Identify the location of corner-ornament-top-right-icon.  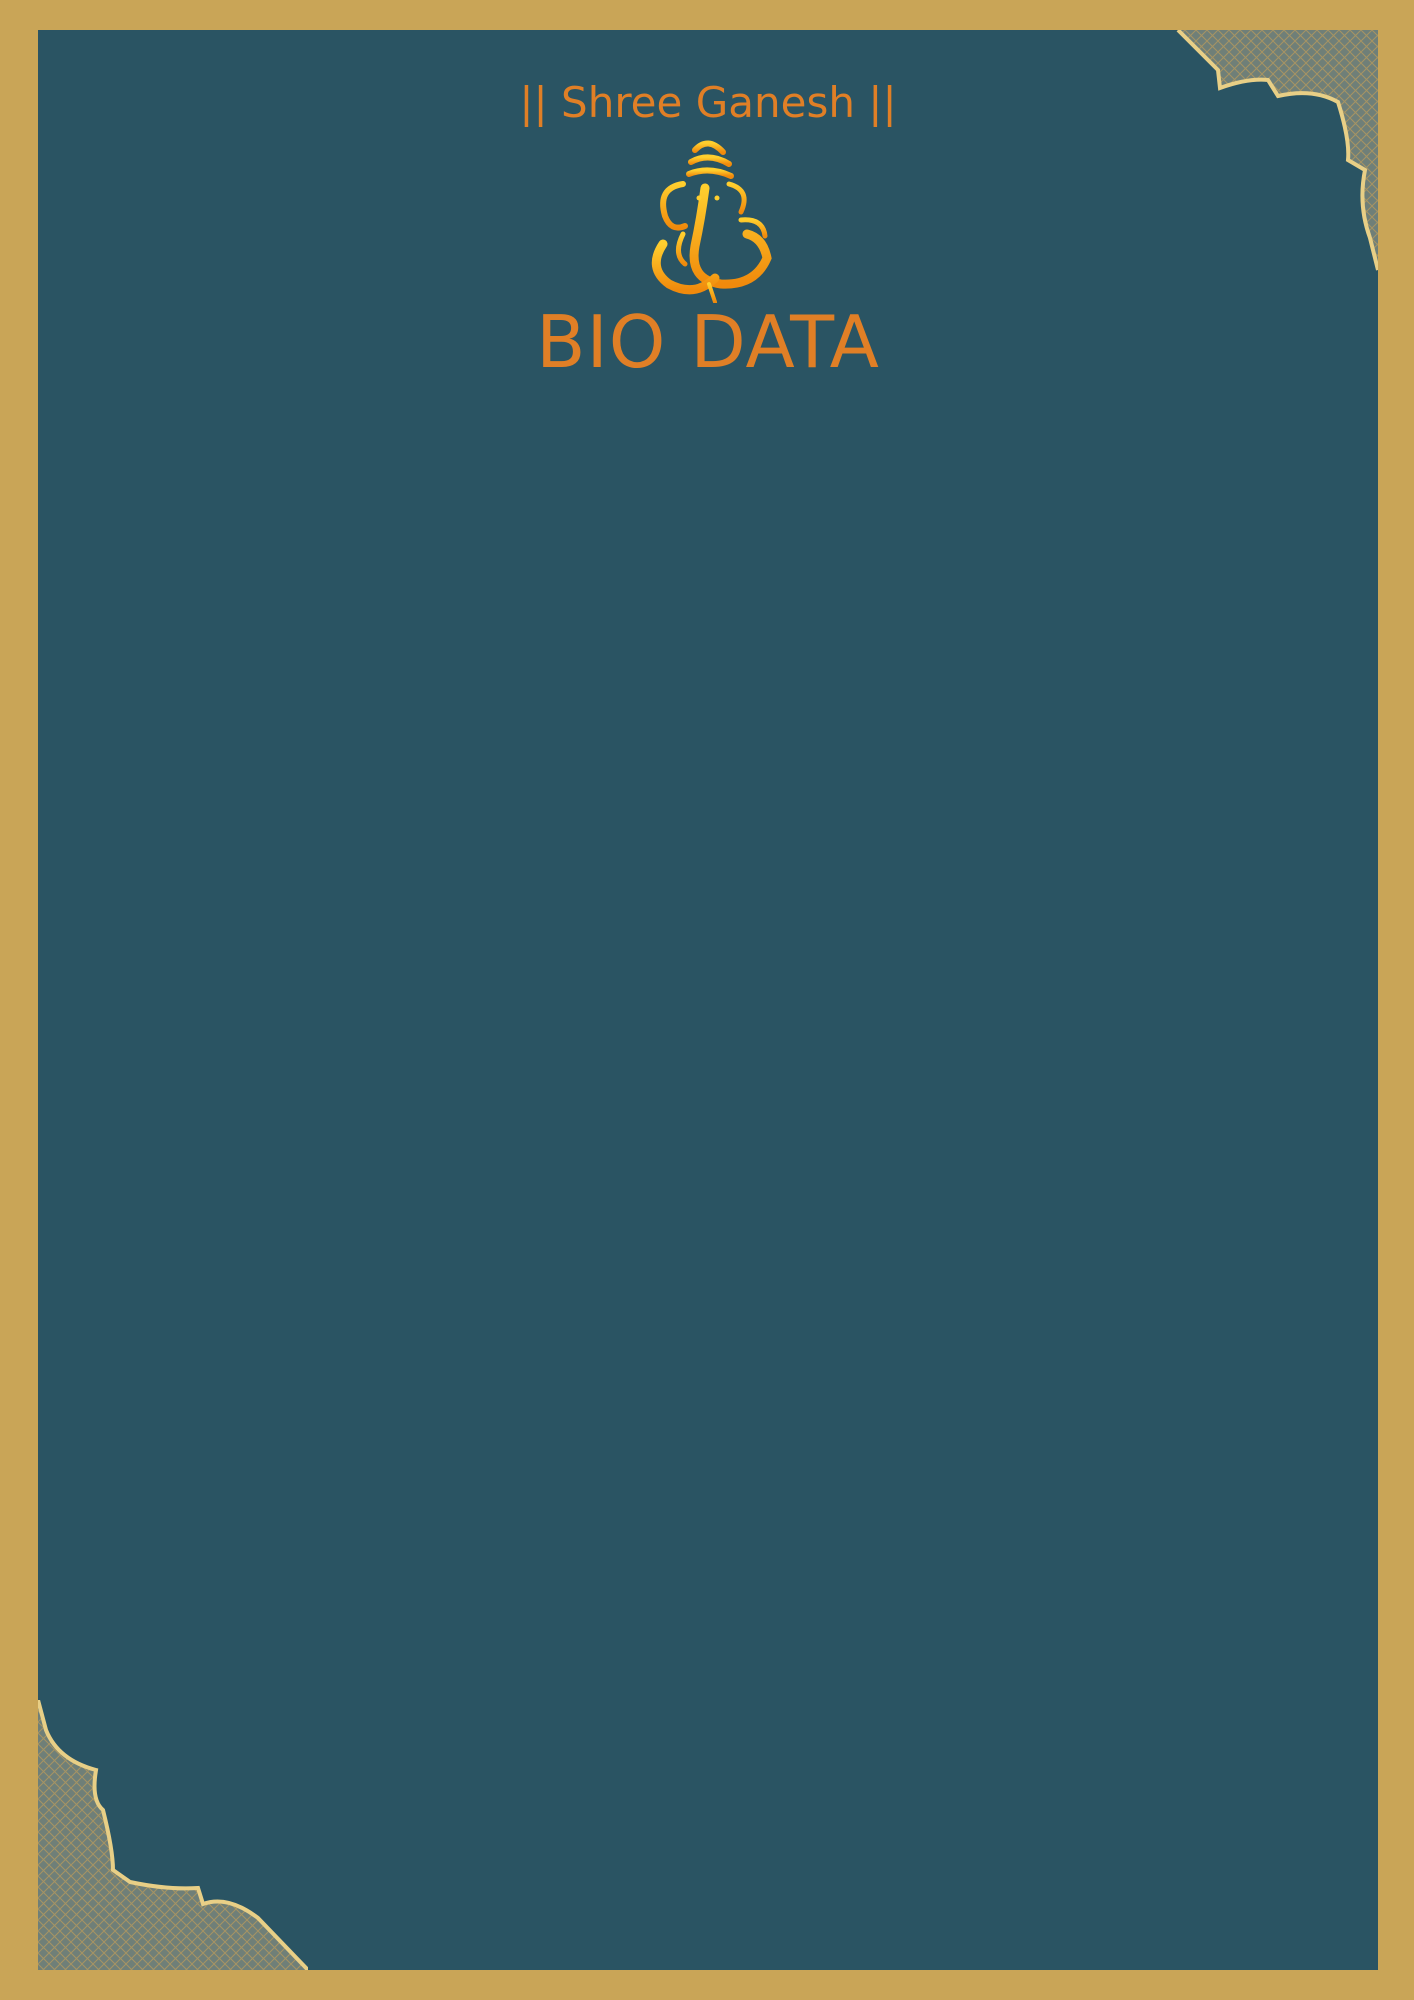
(1277, 150).